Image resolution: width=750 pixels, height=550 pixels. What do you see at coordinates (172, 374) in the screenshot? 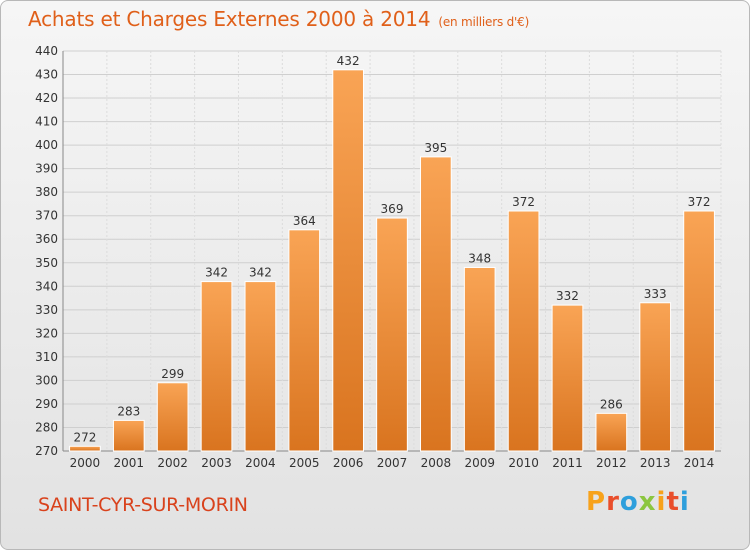
I see `data-label: 299` at bounding box center [172, 374].